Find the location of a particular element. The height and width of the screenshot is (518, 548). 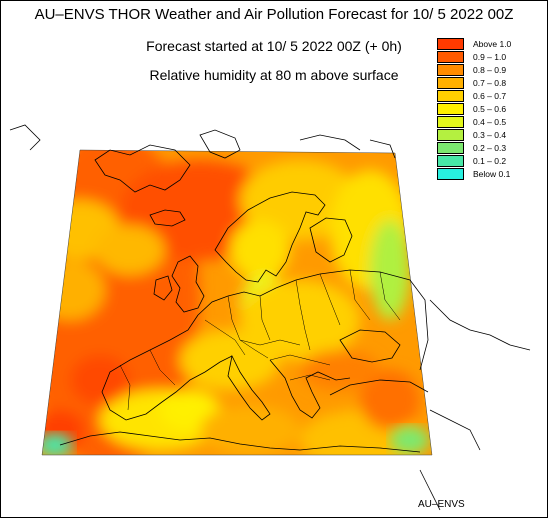

legend-item: 0.6 – 0.7 is located at coordinates (492, 96).